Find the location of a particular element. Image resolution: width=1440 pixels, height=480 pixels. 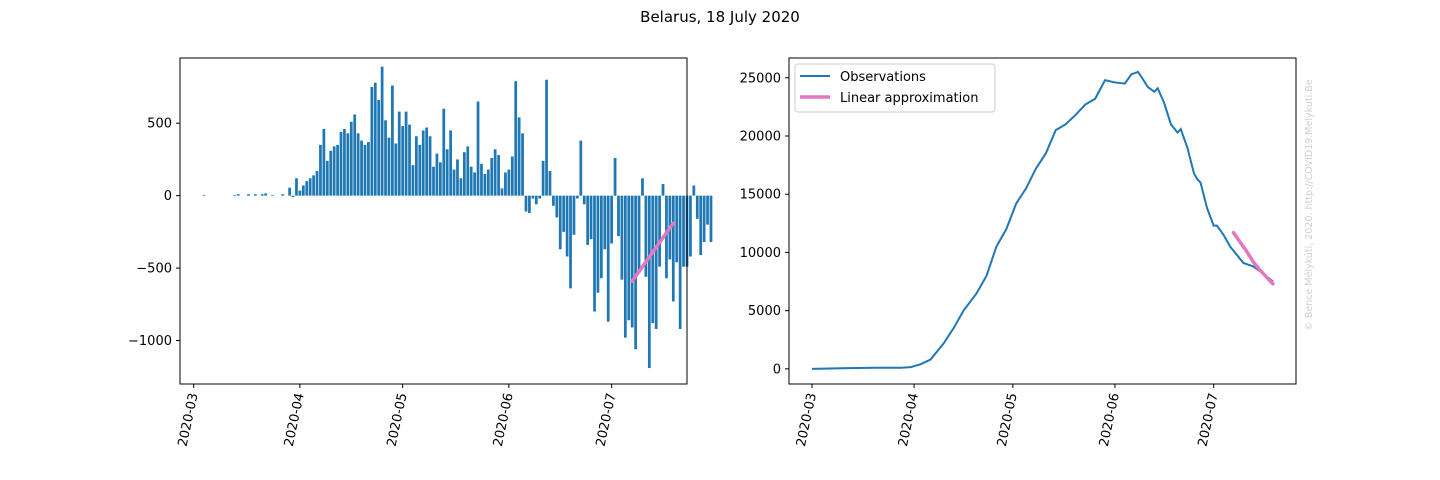

left-linear-approximation-line is located at coordinates (653, 252).